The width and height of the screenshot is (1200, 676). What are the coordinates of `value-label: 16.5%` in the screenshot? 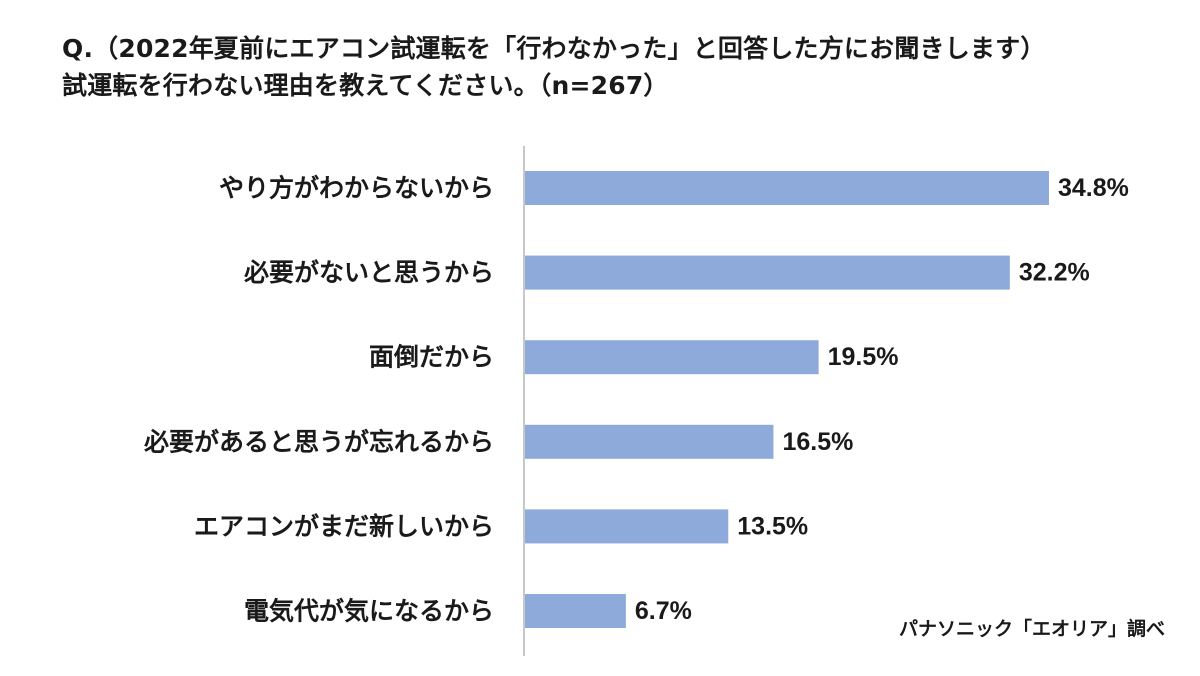 It's located at (817, 442).